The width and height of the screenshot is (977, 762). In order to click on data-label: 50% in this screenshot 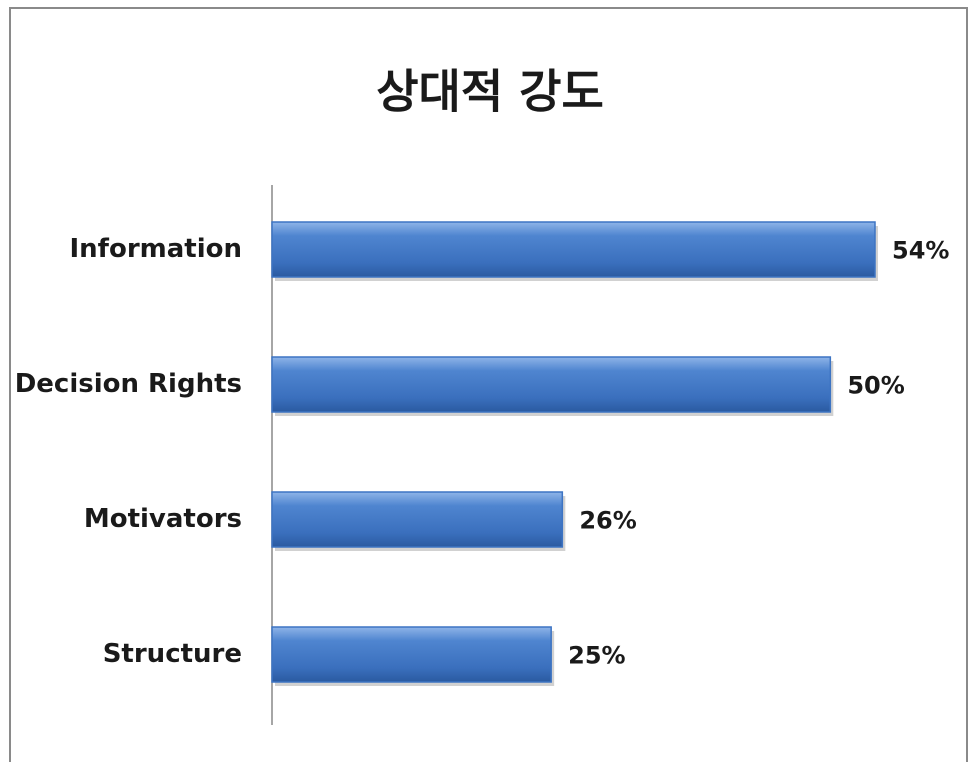, I will do `click(875, 386)`.